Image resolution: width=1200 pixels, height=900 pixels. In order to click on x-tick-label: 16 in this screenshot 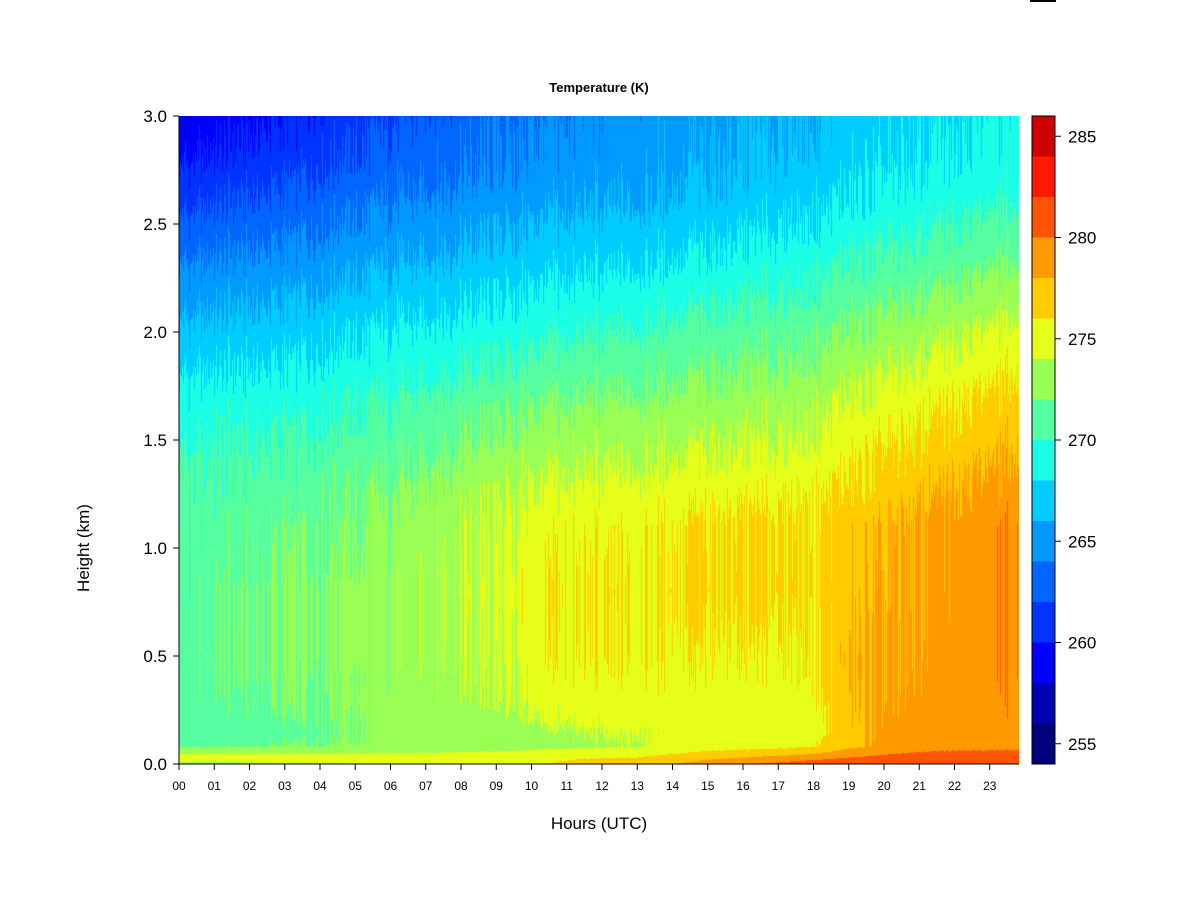, I will do `click(743, 786)`.